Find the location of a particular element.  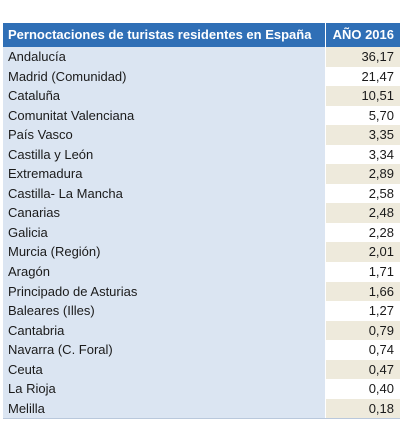

table-row: Canarias 2,48 is located at coordinates (201, 213).